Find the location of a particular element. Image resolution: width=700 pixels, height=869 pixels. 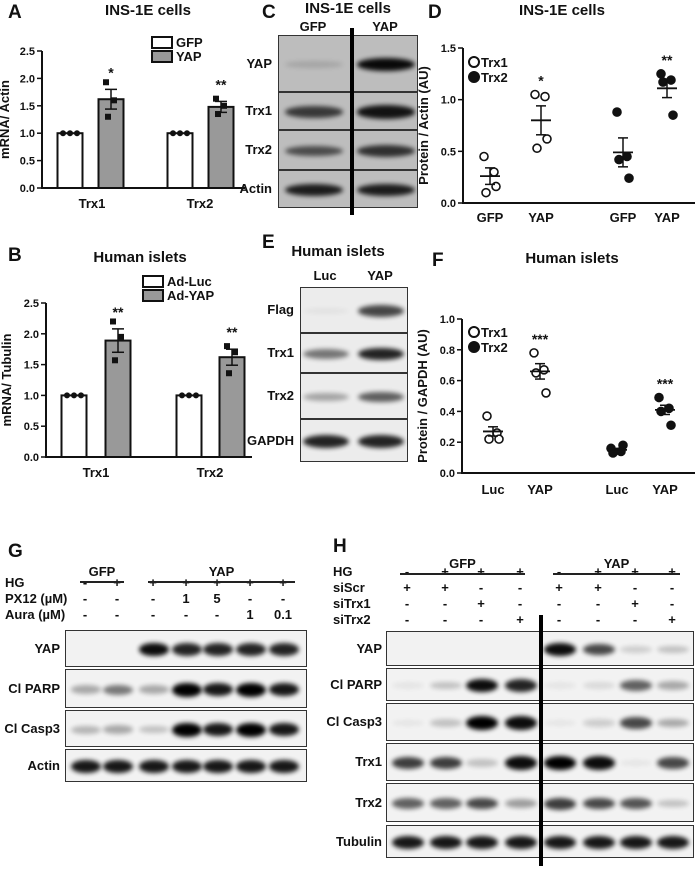

chart-a-y-tick-label: 0.5 is located at coordinates (27, 162).